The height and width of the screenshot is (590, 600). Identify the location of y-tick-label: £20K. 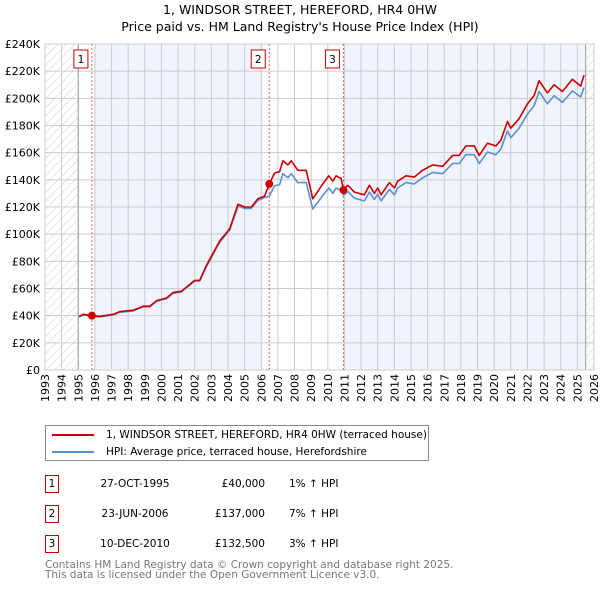
(26, 343).